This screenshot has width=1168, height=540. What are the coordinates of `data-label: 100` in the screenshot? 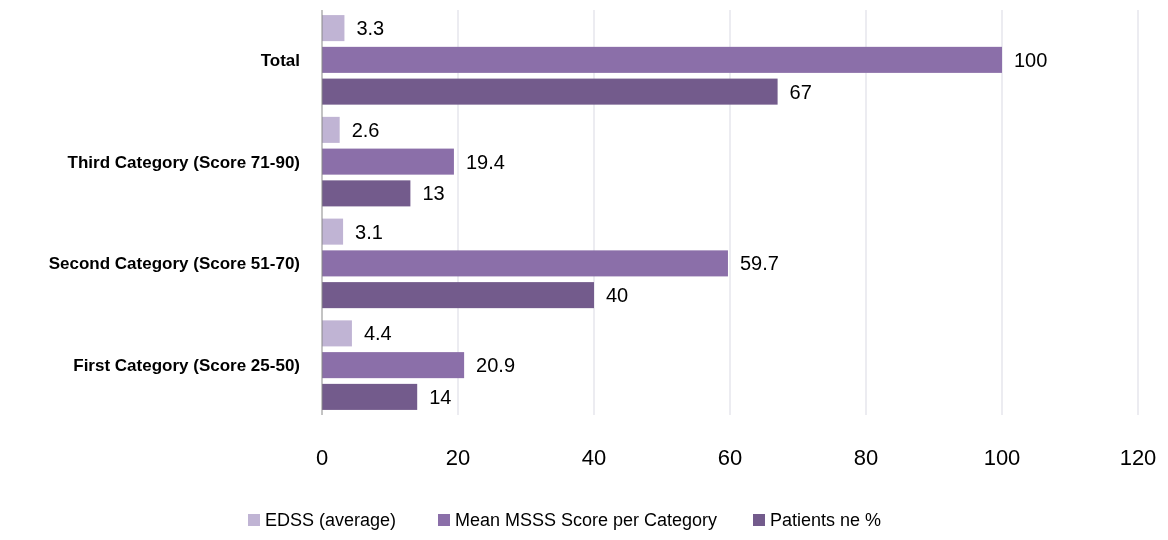 It's located at (1031, 59).